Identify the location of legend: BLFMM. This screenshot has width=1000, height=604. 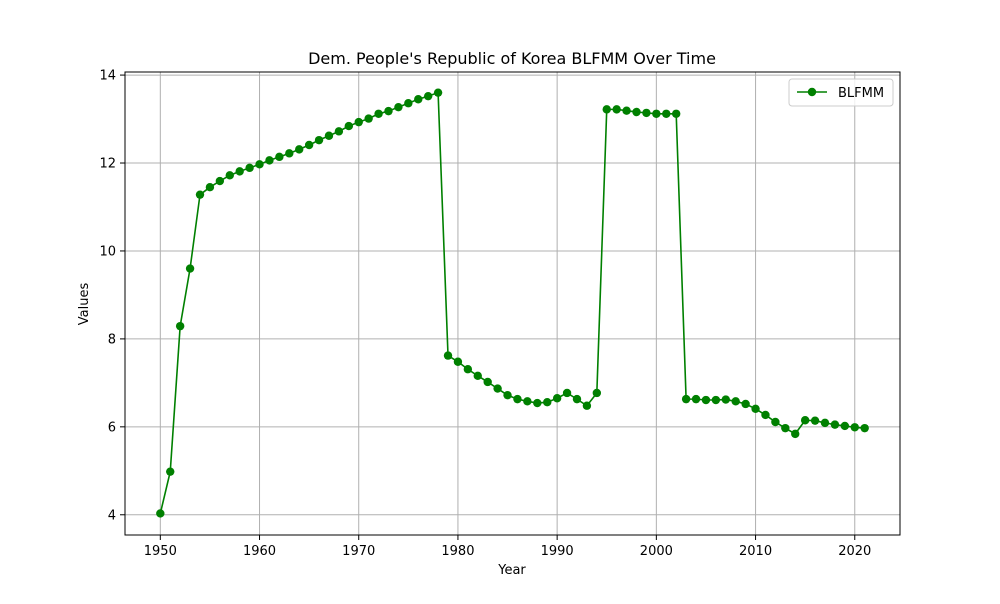
(841, 92).